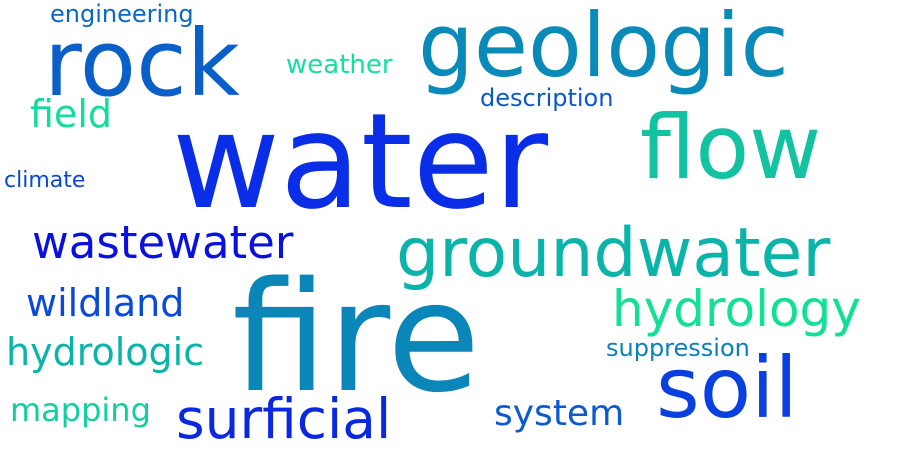  Describe the element at coordinates (547, 98) in the screenshot. I see `word-description: description` at that location.